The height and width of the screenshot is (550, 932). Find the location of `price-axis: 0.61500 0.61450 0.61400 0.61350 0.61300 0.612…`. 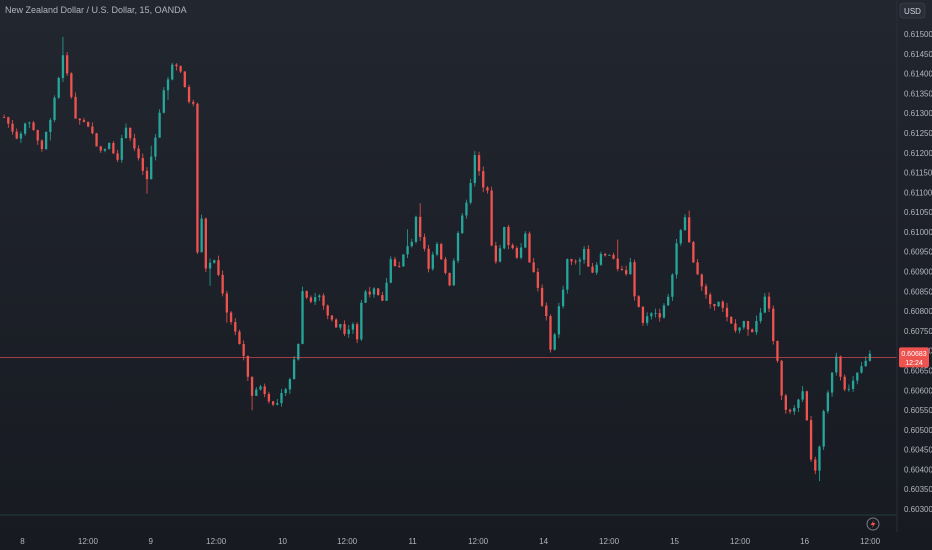

price-axis: 0.61500 0.61450 0.61400 0.61350 0.61300 0.612… is located at coordinates (918, 272).